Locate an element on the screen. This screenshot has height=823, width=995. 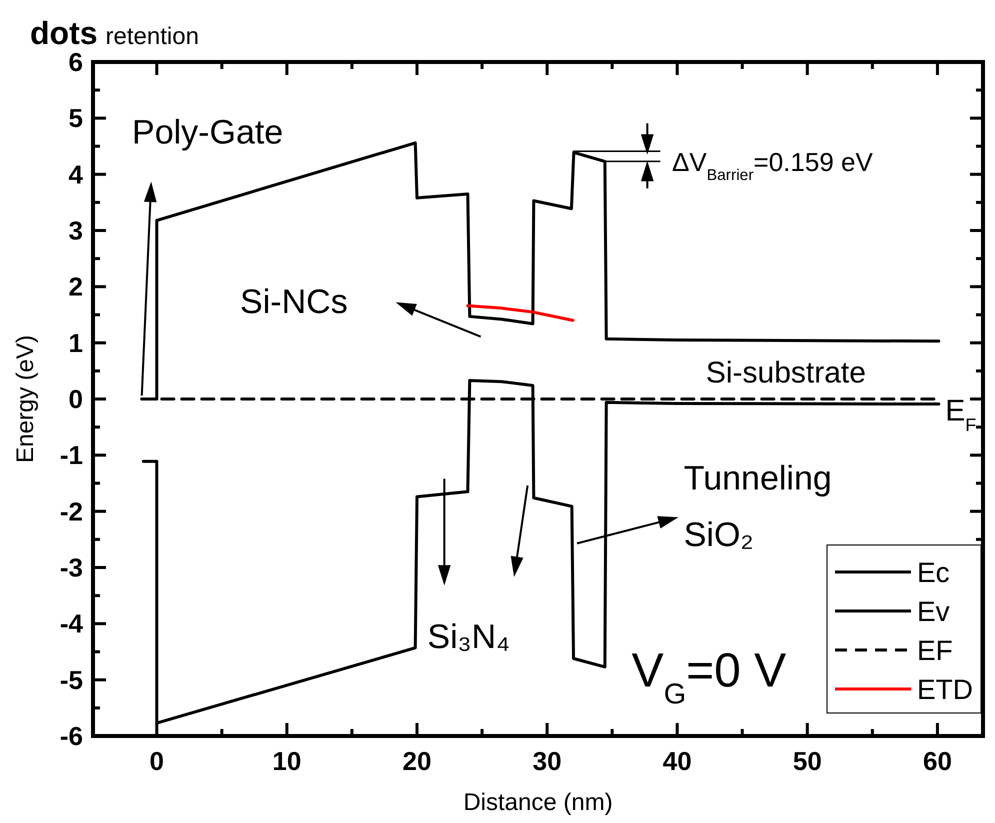
y-tick-label: 3 is located at coordinates (75, 231).